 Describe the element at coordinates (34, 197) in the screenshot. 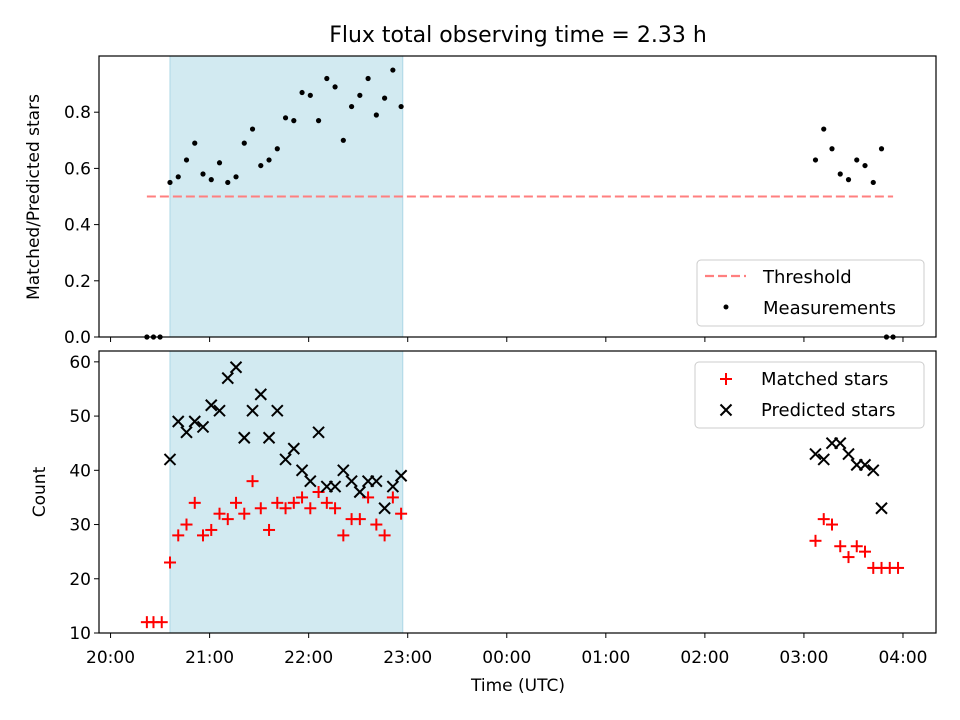

I see `ratio-y-axis-label: Matched/Predicted stars` at that location.